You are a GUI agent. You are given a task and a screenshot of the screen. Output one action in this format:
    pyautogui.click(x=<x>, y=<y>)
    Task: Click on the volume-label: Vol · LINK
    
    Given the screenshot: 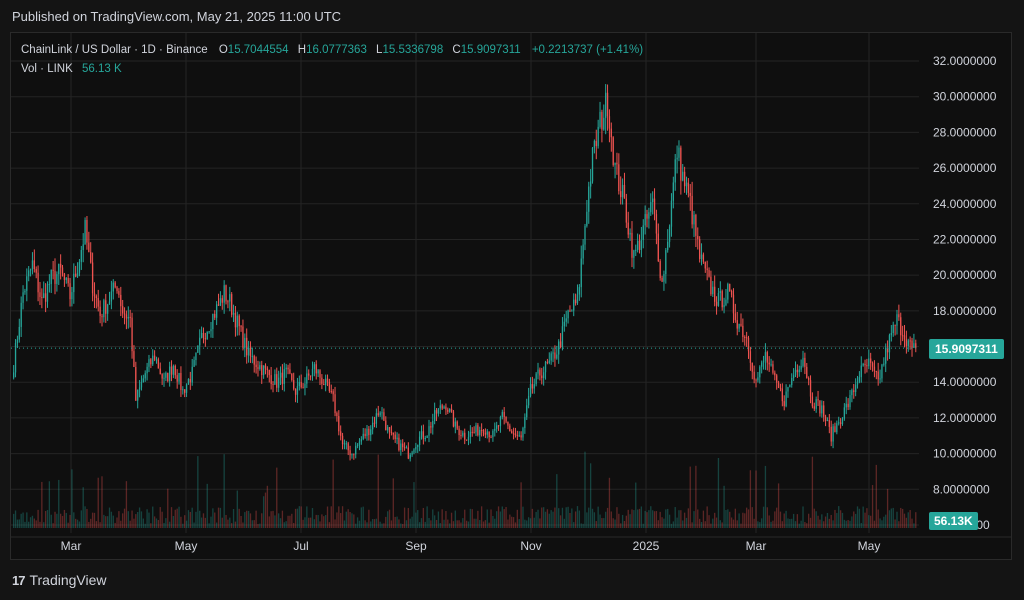 What is the action you would take?
    pyautogui.click(x=47, y=69)
    